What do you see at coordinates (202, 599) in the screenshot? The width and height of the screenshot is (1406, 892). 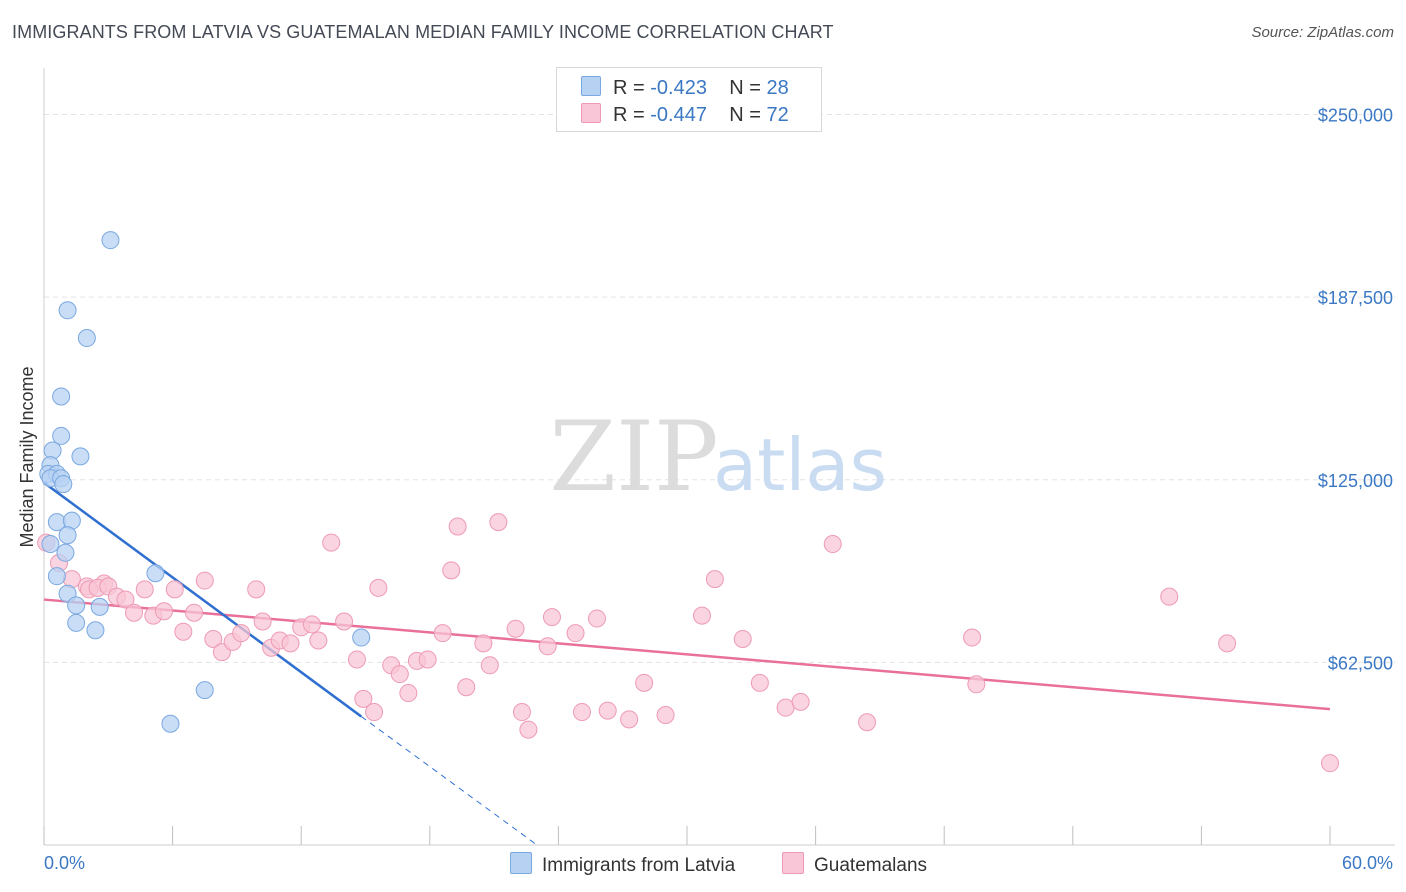 I see `trend-line-latvia` at bounding box center [202, 599].